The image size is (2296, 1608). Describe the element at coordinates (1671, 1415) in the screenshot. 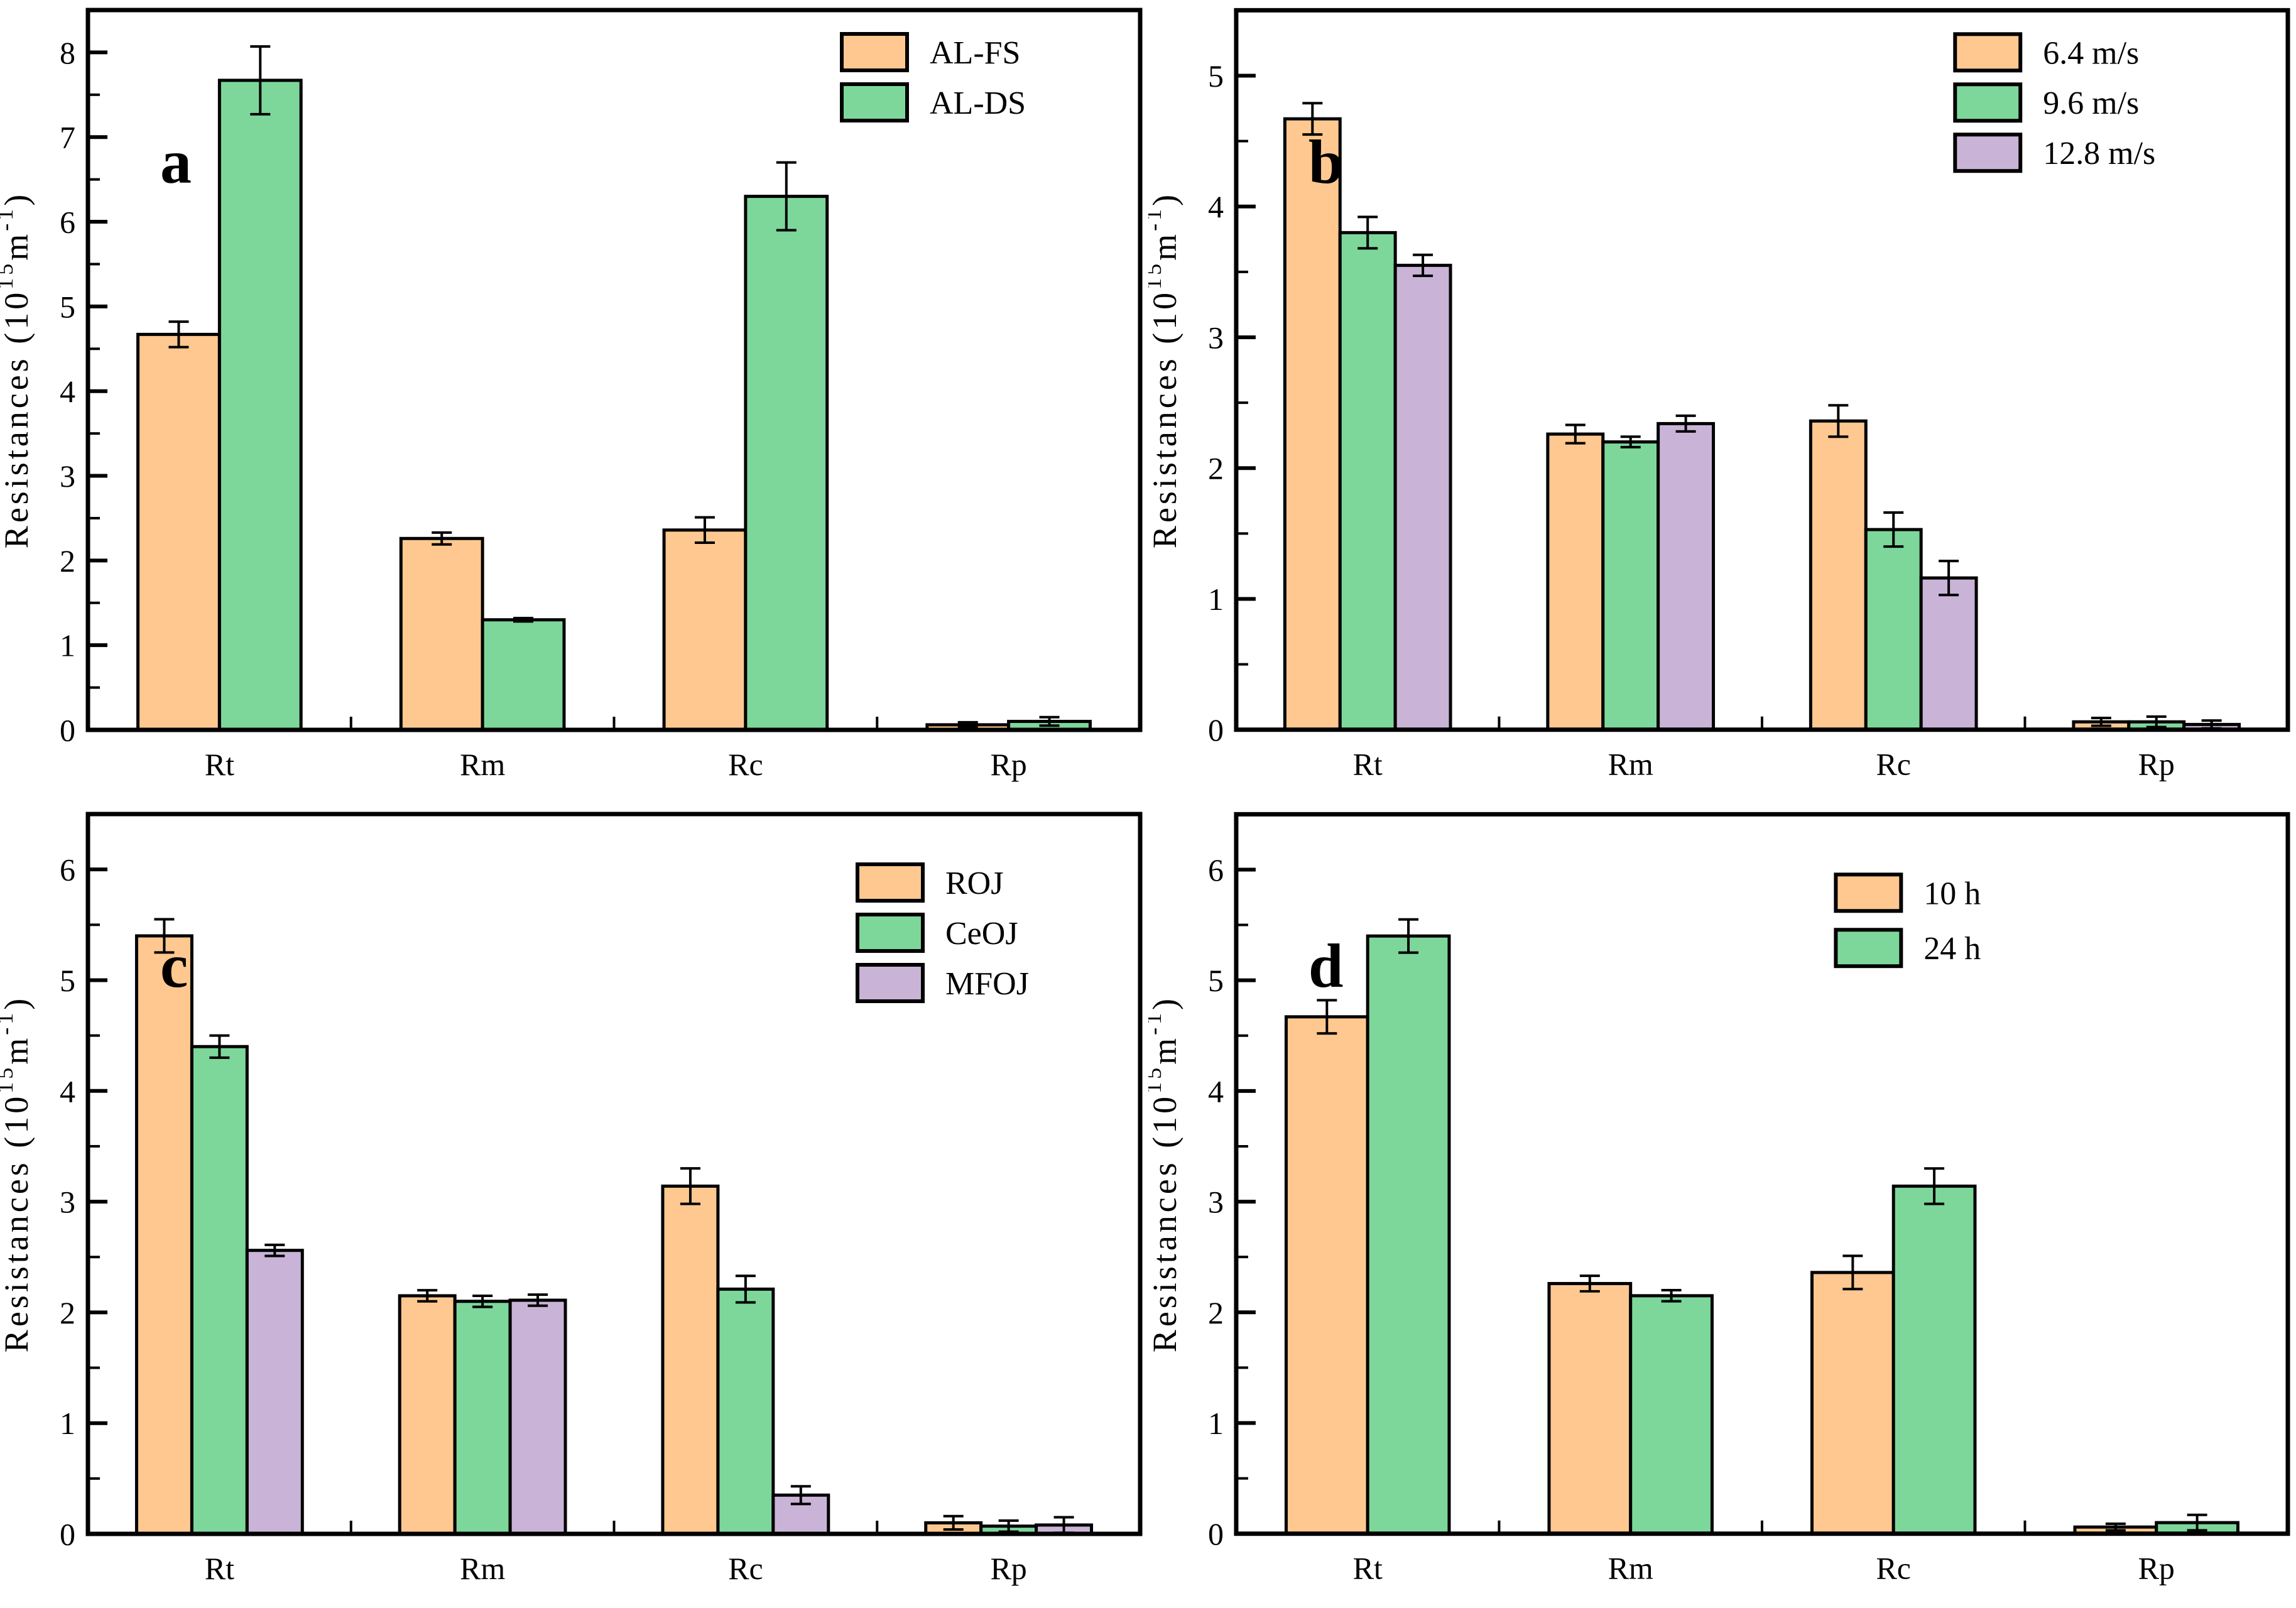

I see `bar-24 h-Rm` at that location.